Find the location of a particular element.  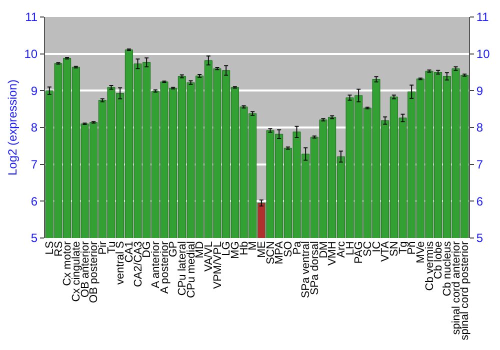

x-tick-label: Cb nucleus is located at coordinates (447, 268).